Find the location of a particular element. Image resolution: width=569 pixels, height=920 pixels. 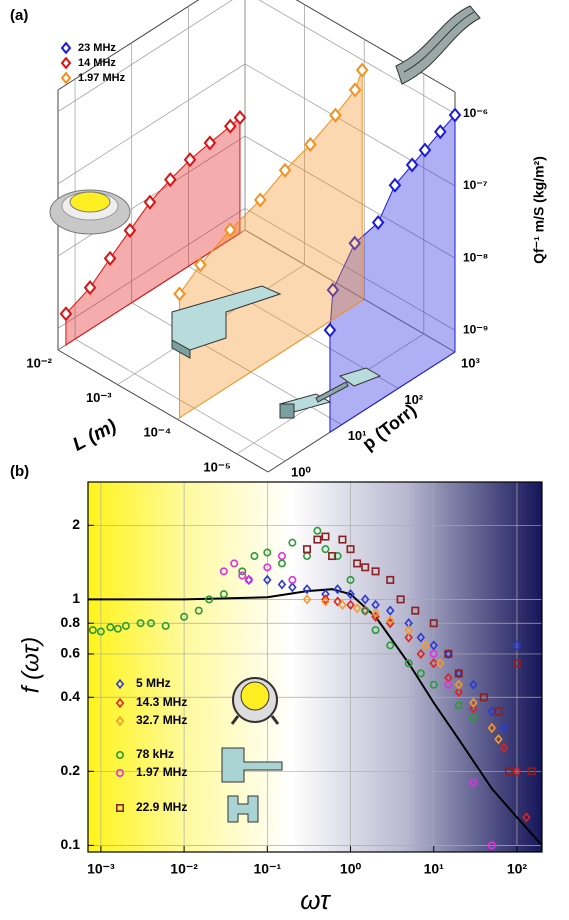

y-tick-label: 0.2 is located at coordinates (71, 770).